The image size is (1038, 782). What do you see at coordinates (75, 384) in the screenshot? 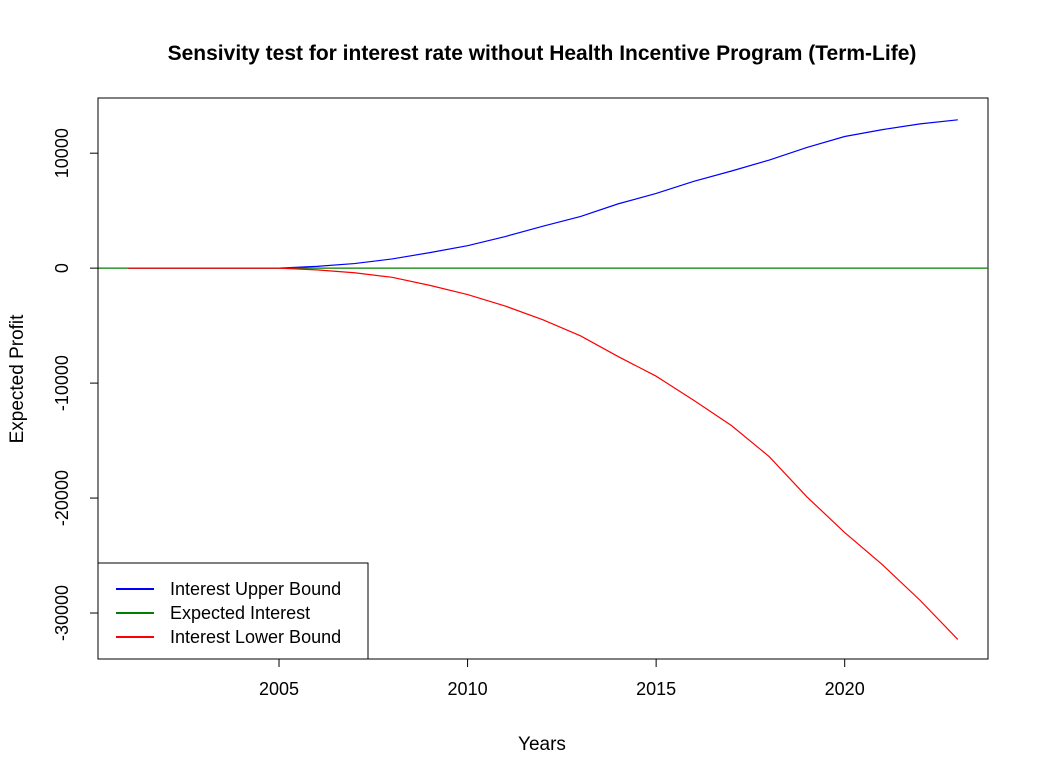
I see `y-axis: 10000 0 -10000 -20000 -30000` at bounding box center [75, 384].